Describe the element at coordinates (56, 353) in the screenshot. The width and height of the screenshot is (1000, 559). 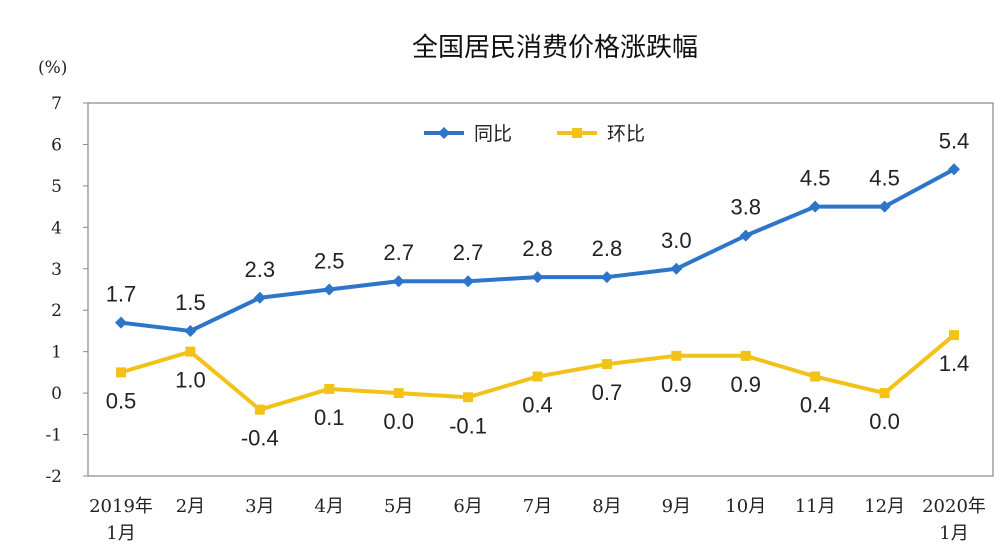
I see `y-tick-label: 1` at that location.